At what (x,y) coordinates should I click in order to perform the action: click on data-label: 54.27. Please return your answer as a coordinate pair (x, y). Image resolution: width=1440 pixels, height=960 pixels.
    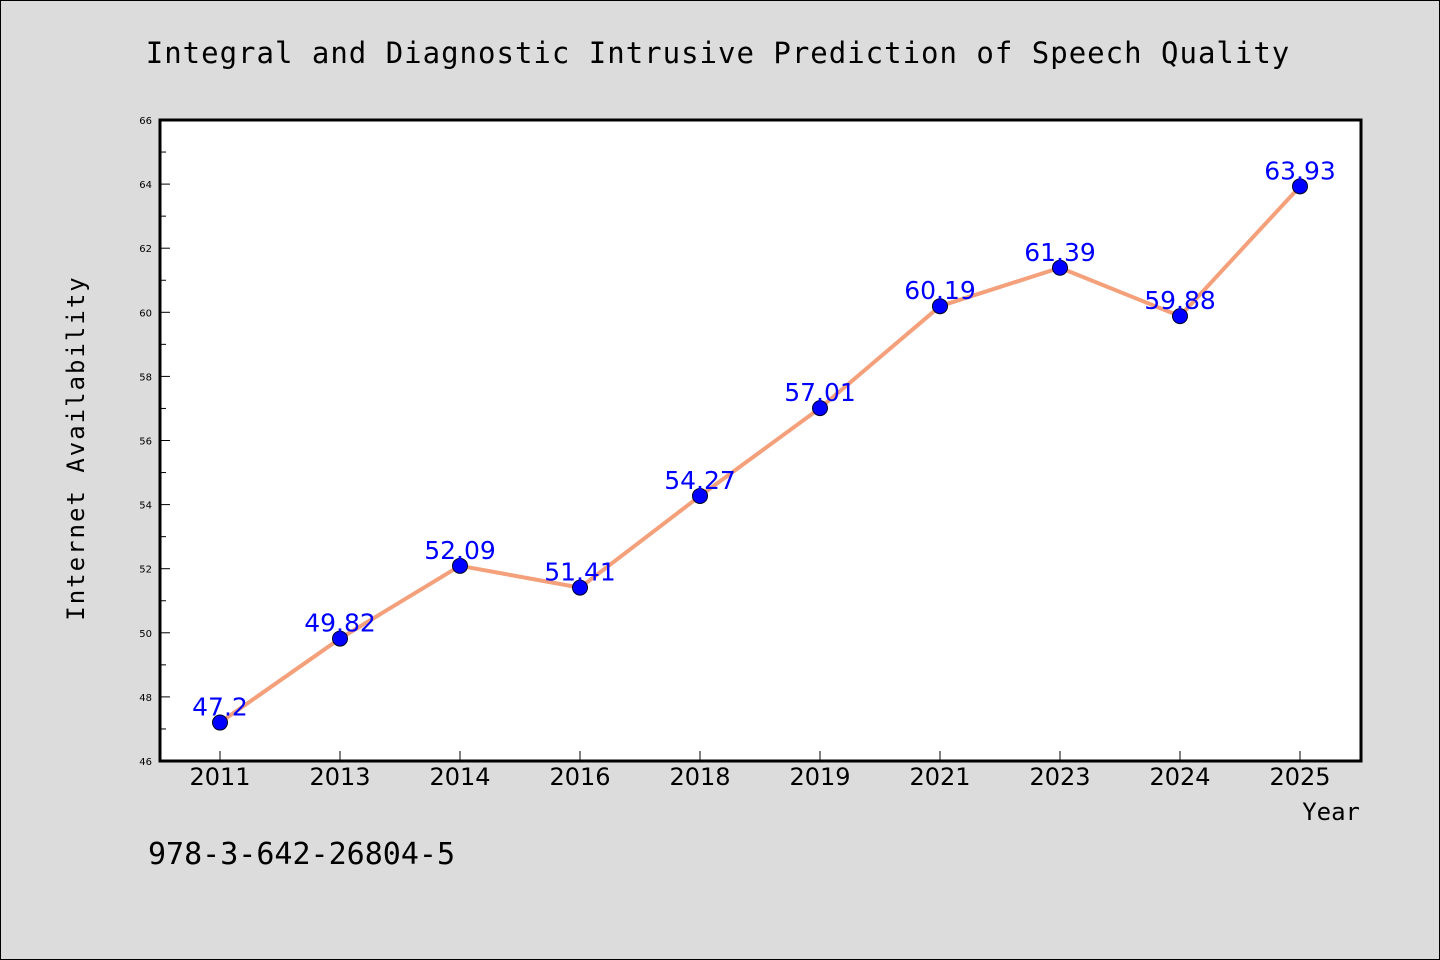
    Looking at the image, I should click on (700, 480).